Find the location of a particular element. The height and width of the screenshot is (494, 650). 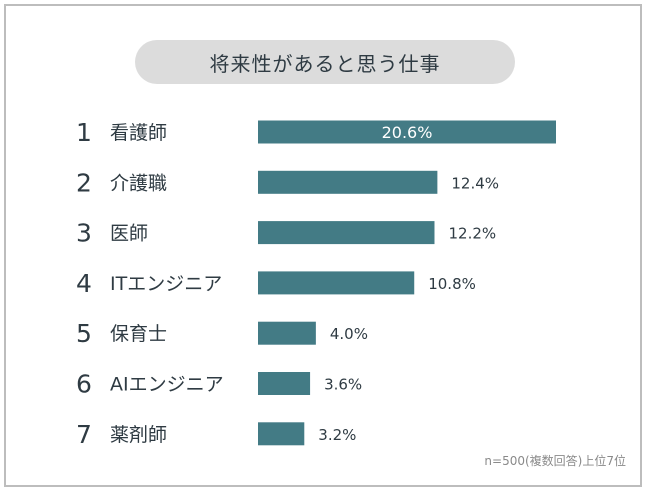

category-label: 医師 is located at coordinates (129, 234).